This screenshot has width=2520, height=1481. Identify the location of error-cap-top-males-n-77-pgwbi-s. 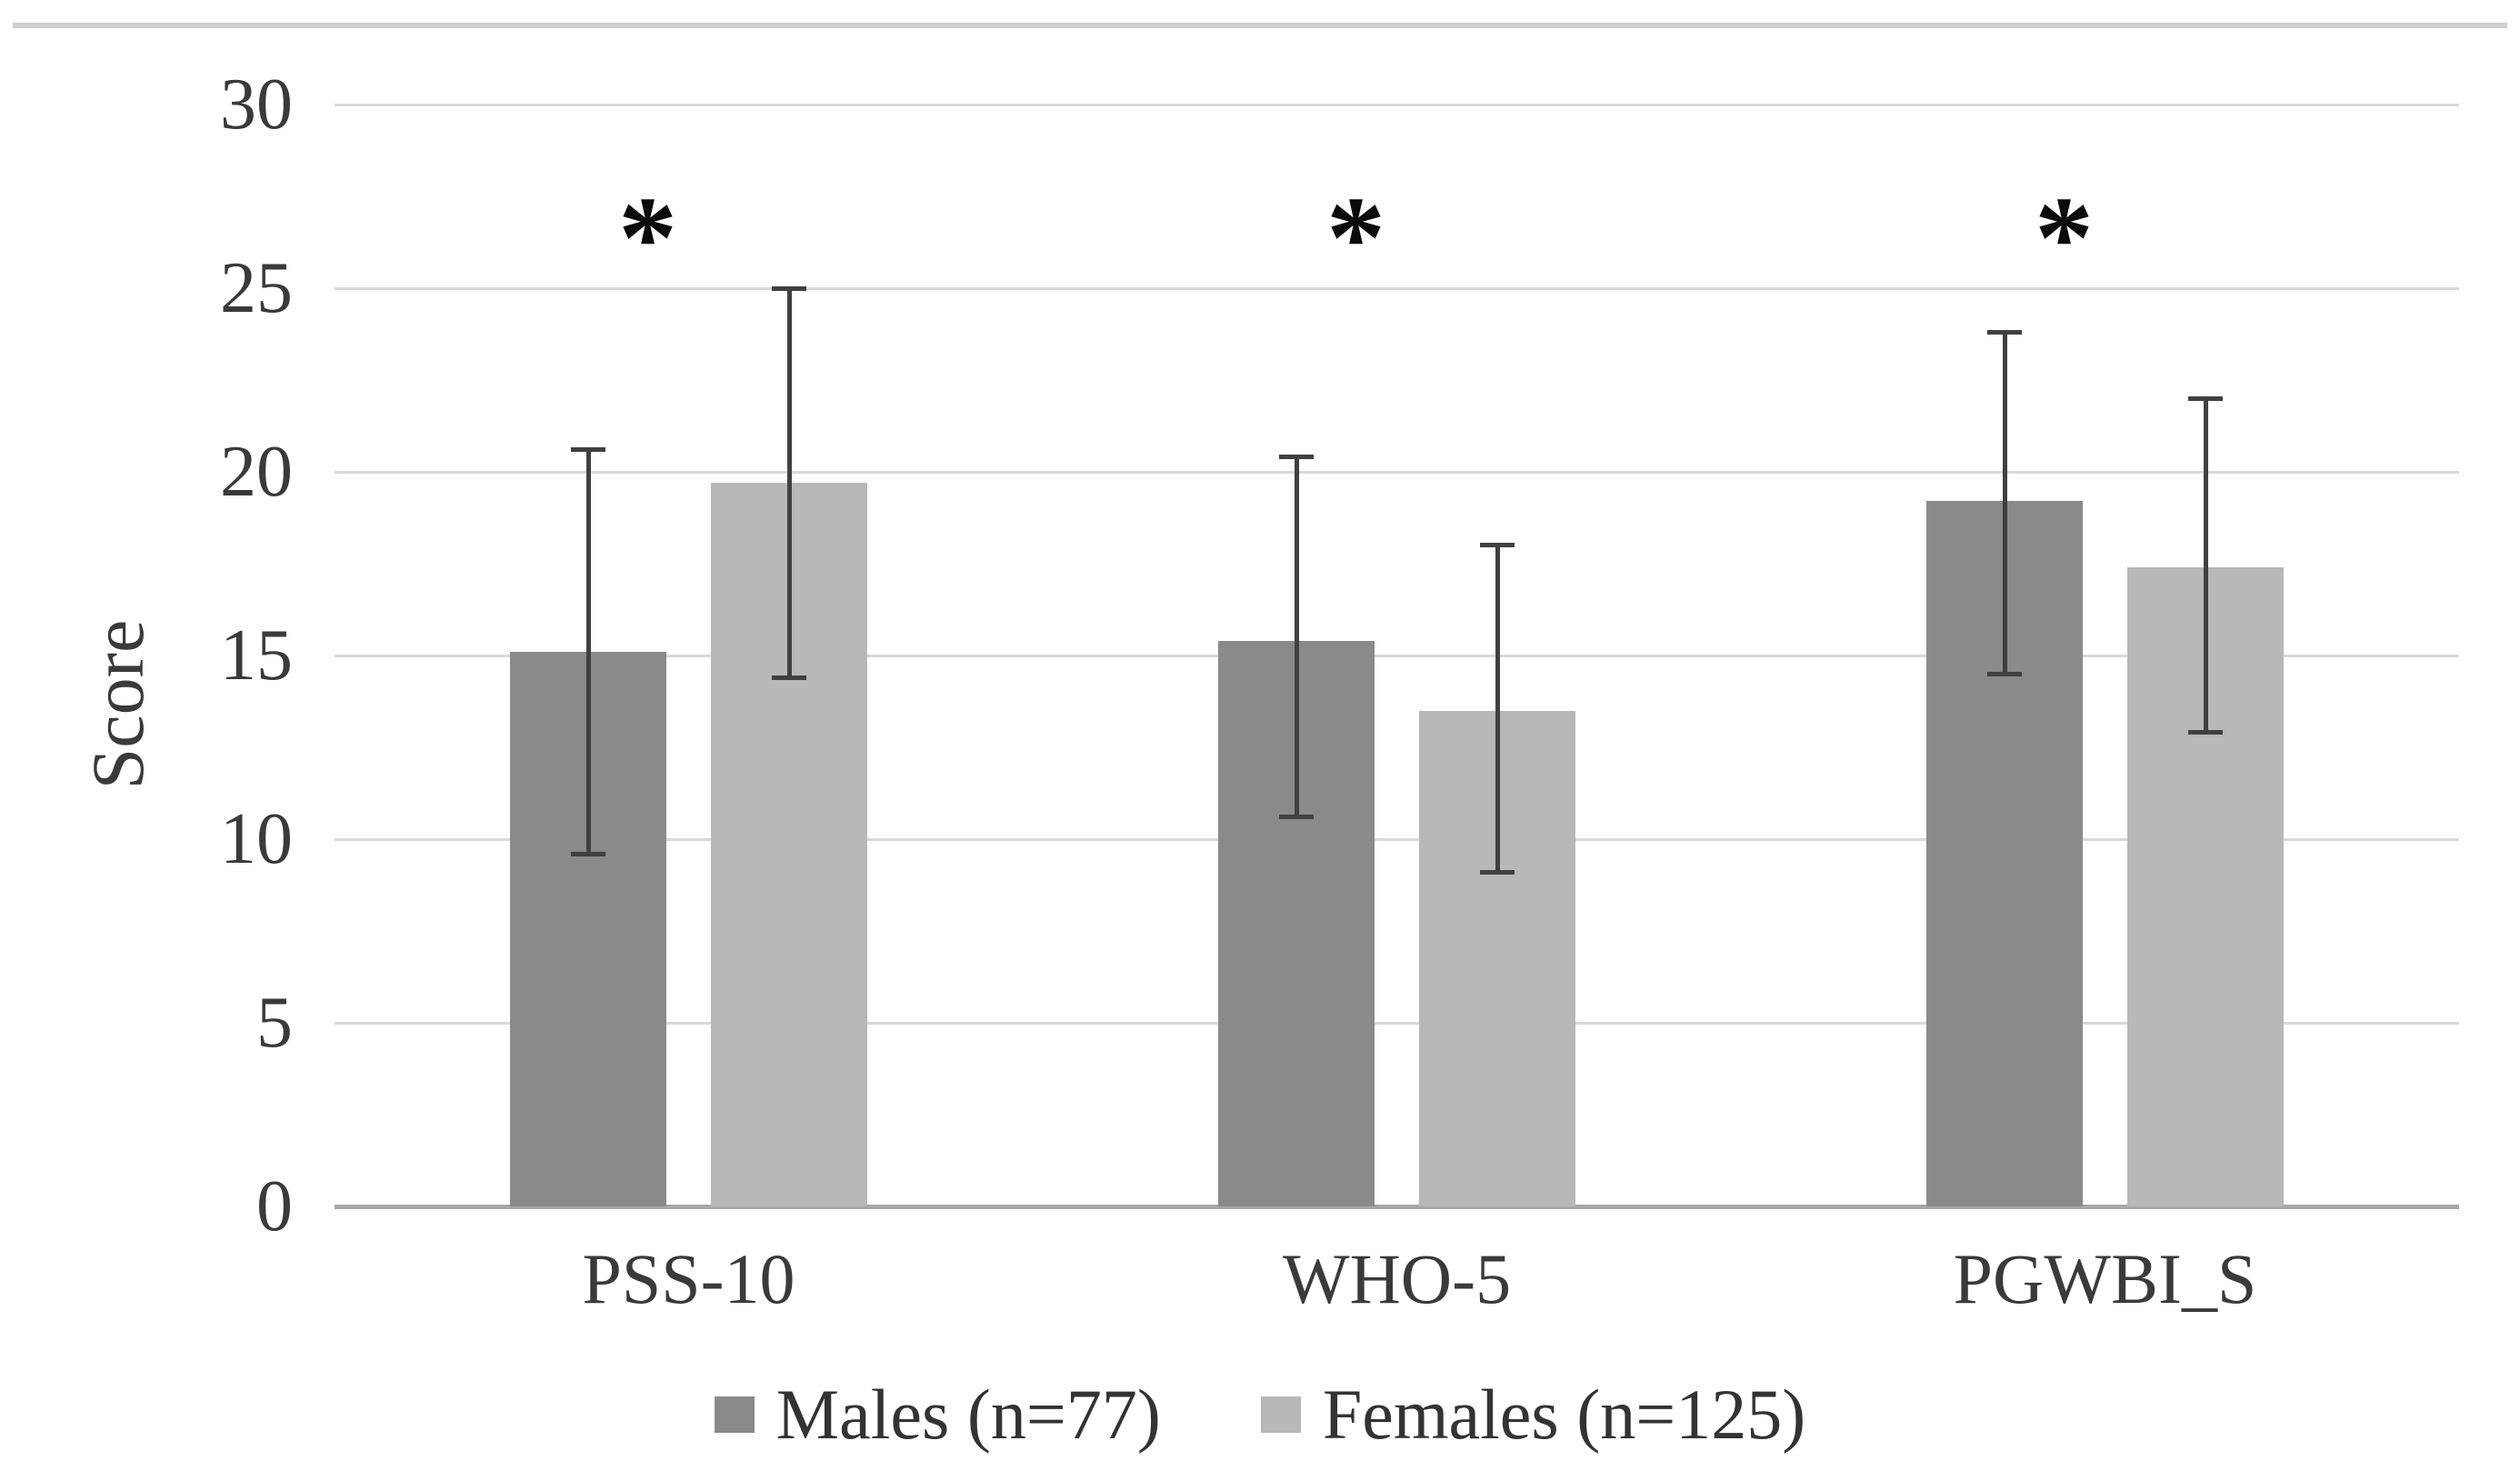
(2005, 332).